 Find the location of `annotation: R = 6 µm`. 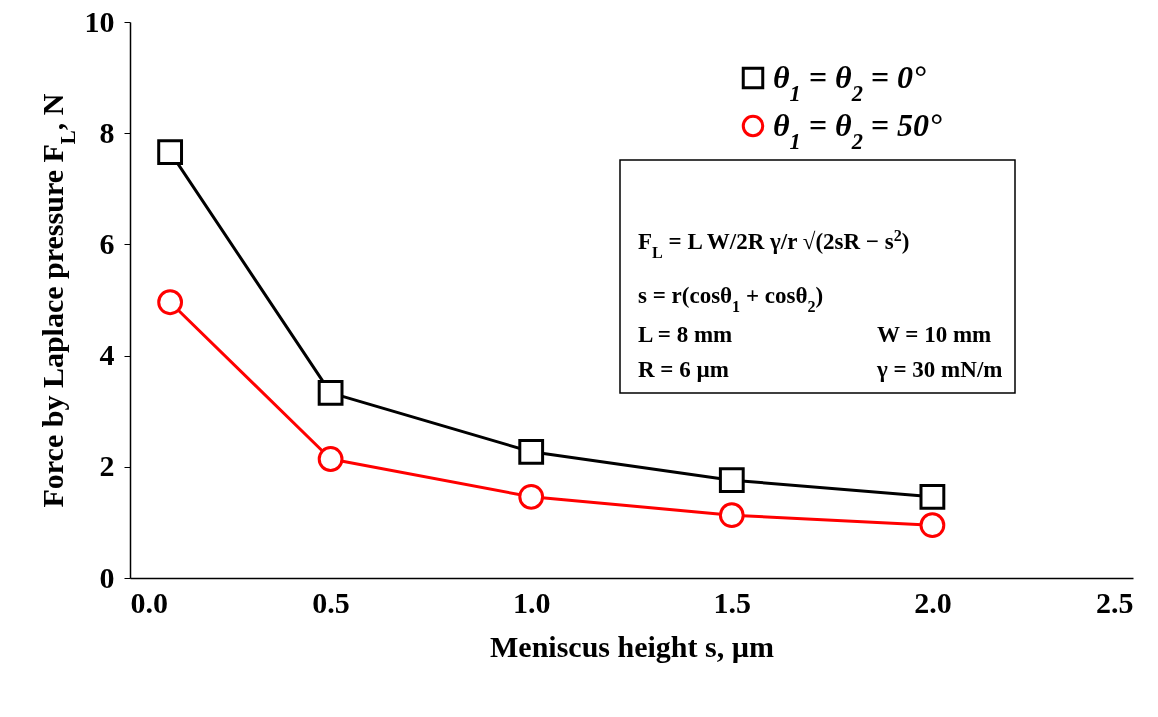

annotation: R = 6 µm is located at coordinates (683, 369).